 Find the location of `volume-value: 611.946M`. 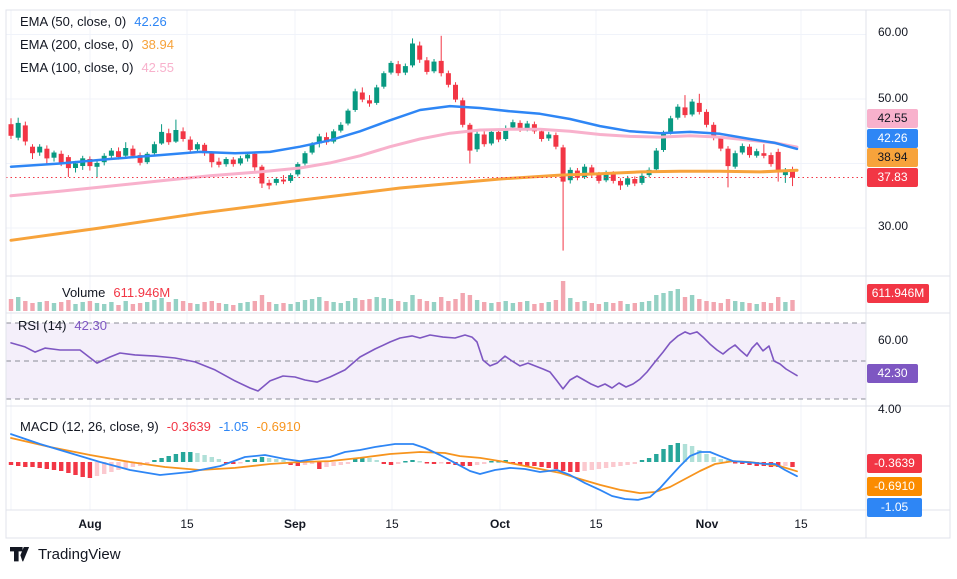

volume-value: 611.946M is located at coordinates (142, 292).